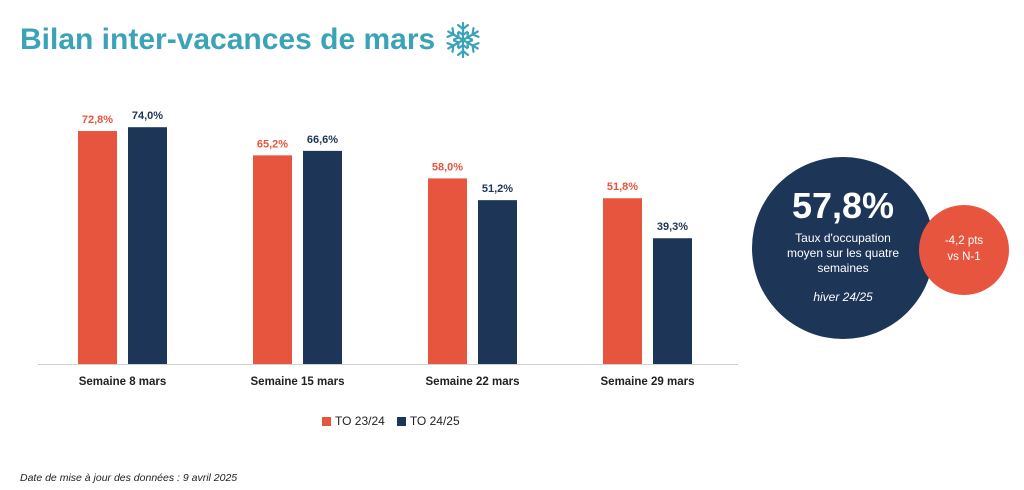 Image resolution: width=1024 pixels, height=490 pixels. I want to click on legend-label-series-1: TO 23/24, so click(360, 421).